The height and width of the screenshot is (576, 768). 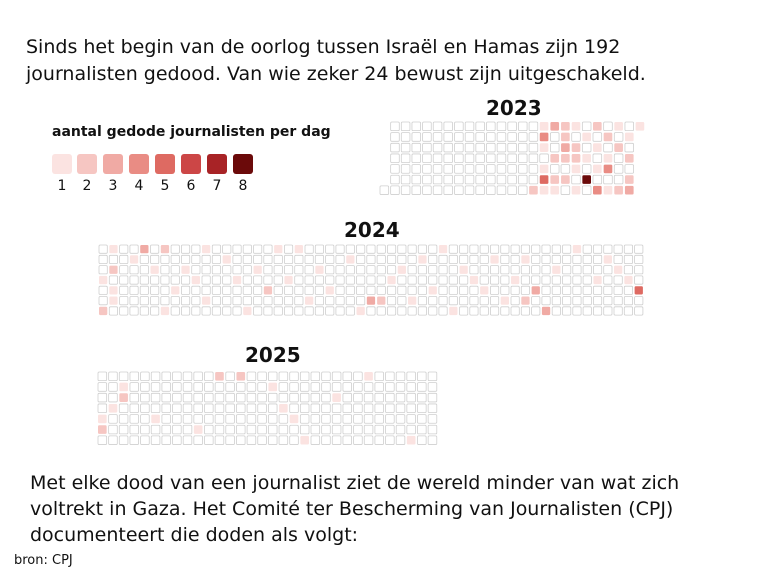 I want to click on legend-item: 5, so click(x=166, y=174).